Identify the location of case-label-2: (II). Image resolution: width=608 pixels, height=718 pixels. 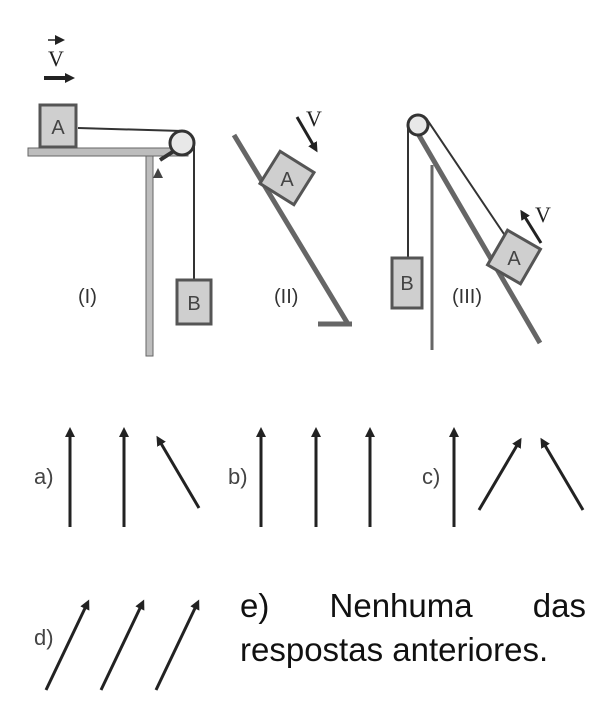
(286, 297).